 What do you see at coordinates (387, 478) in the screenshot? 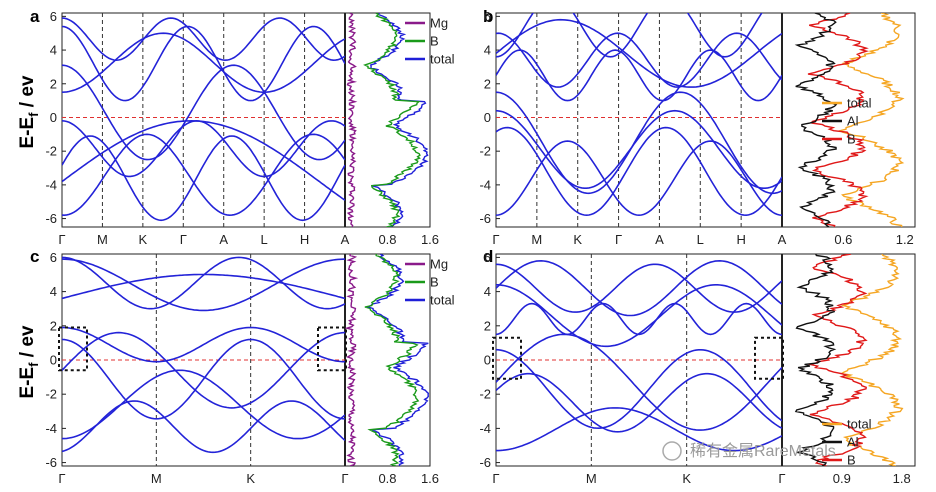
I see `dos-x-tick-label: 0.8` at bounding box center [387, 478].